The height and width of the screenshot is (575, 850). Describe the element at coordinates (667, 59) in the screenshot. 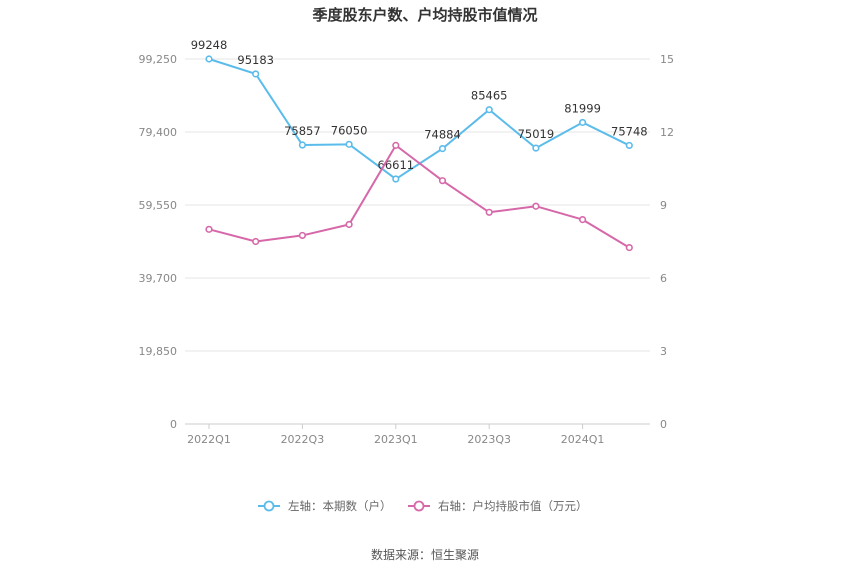

I see `y-right-tick-label: 15` at that location.